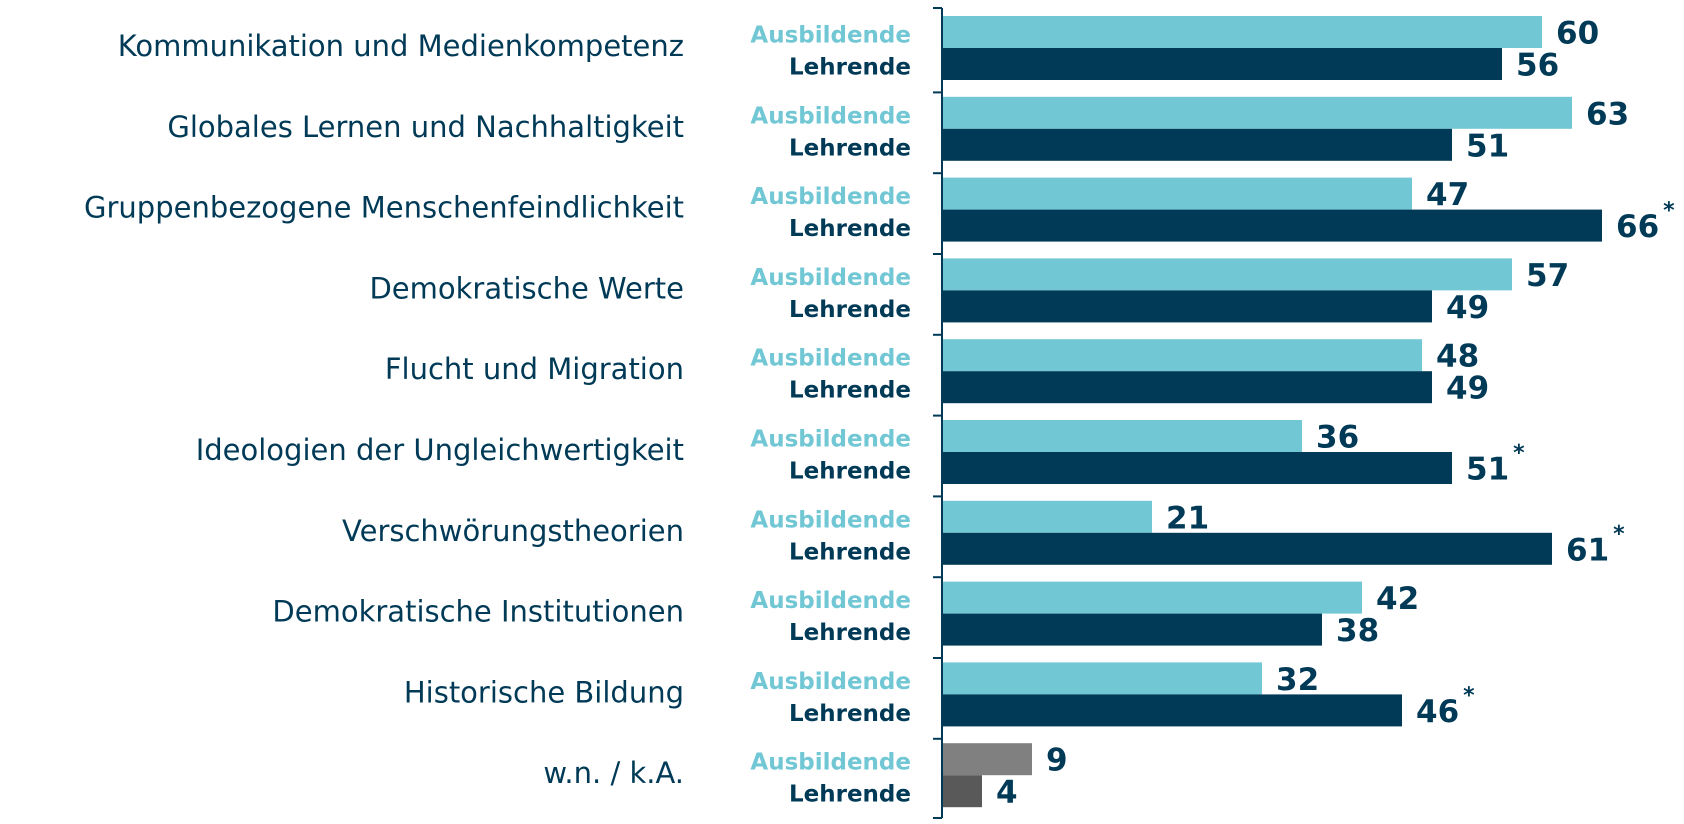  What do you see at coordinates (1397, 599) in the screenshot?
I see `value-label: 42` at bounding box center [1397, 599].